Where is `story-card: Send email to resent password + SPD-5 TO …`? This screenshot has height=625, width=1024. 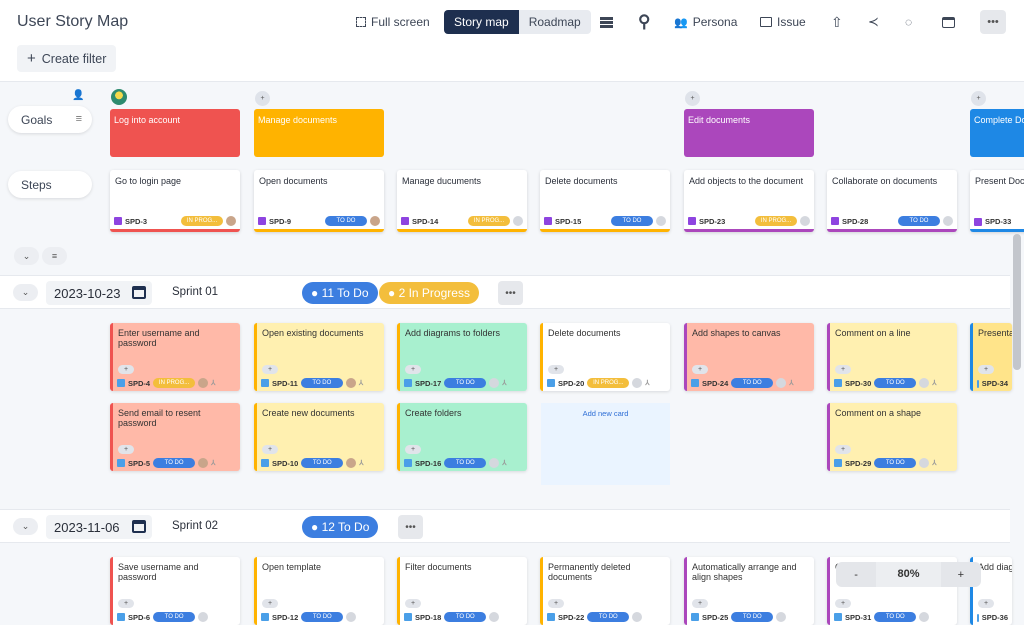
story-card: Send email to resent password + SPD-5 TO … is located at coordinates (175, 437).